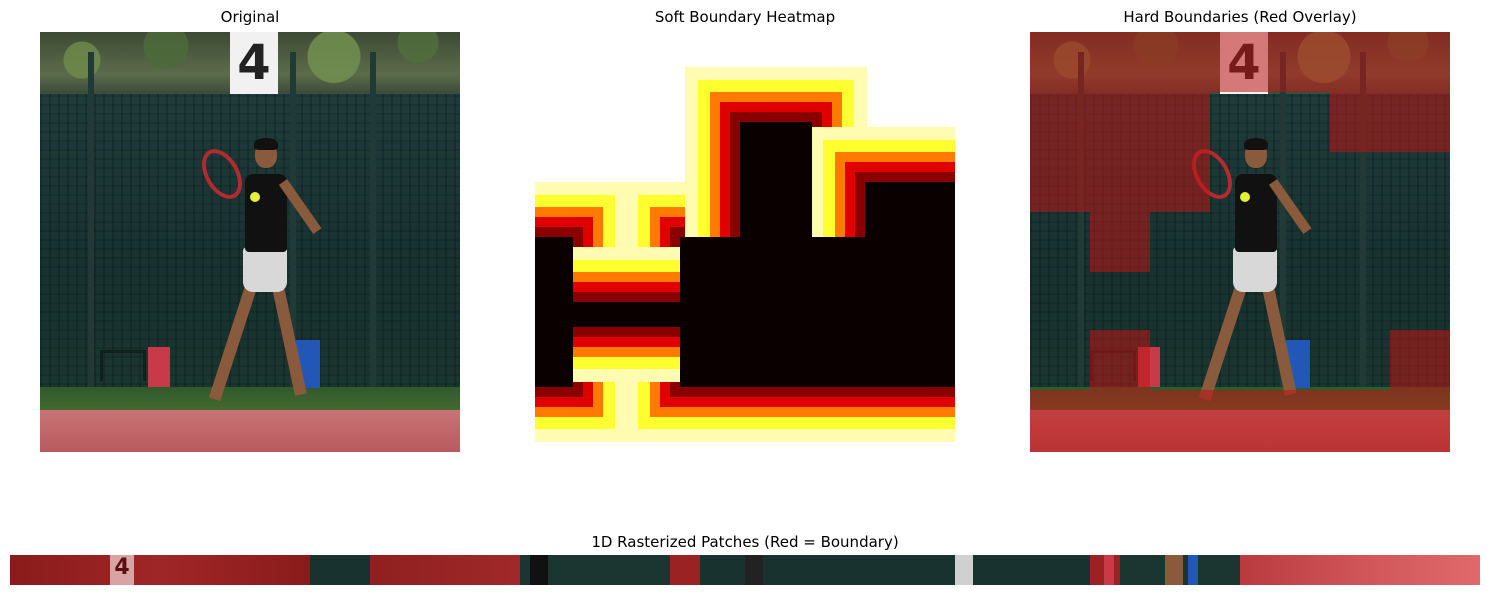 The image size is (1489, 595). Describe the element at coordinates (1109, 570) in the screenshot. I see `red-bin-fragment` at that location.